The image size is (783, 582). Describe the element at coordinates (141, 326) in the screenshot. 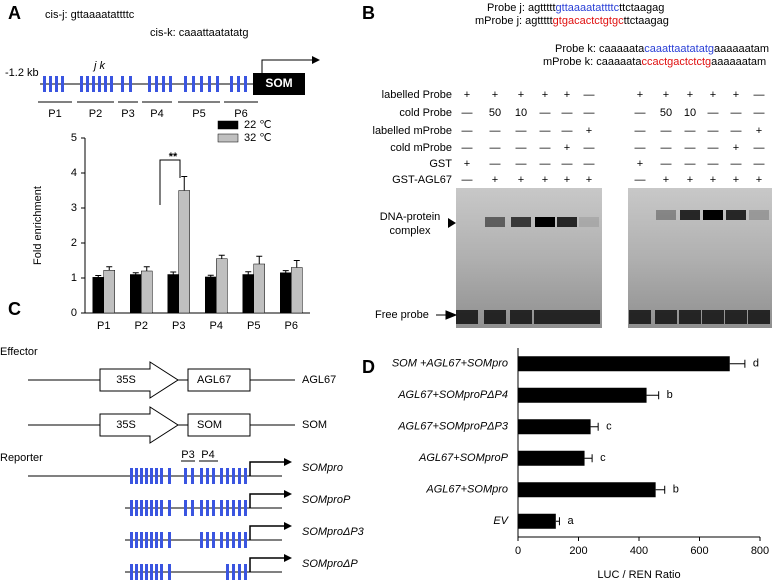

I see `x-tick-label: P2` at that location.